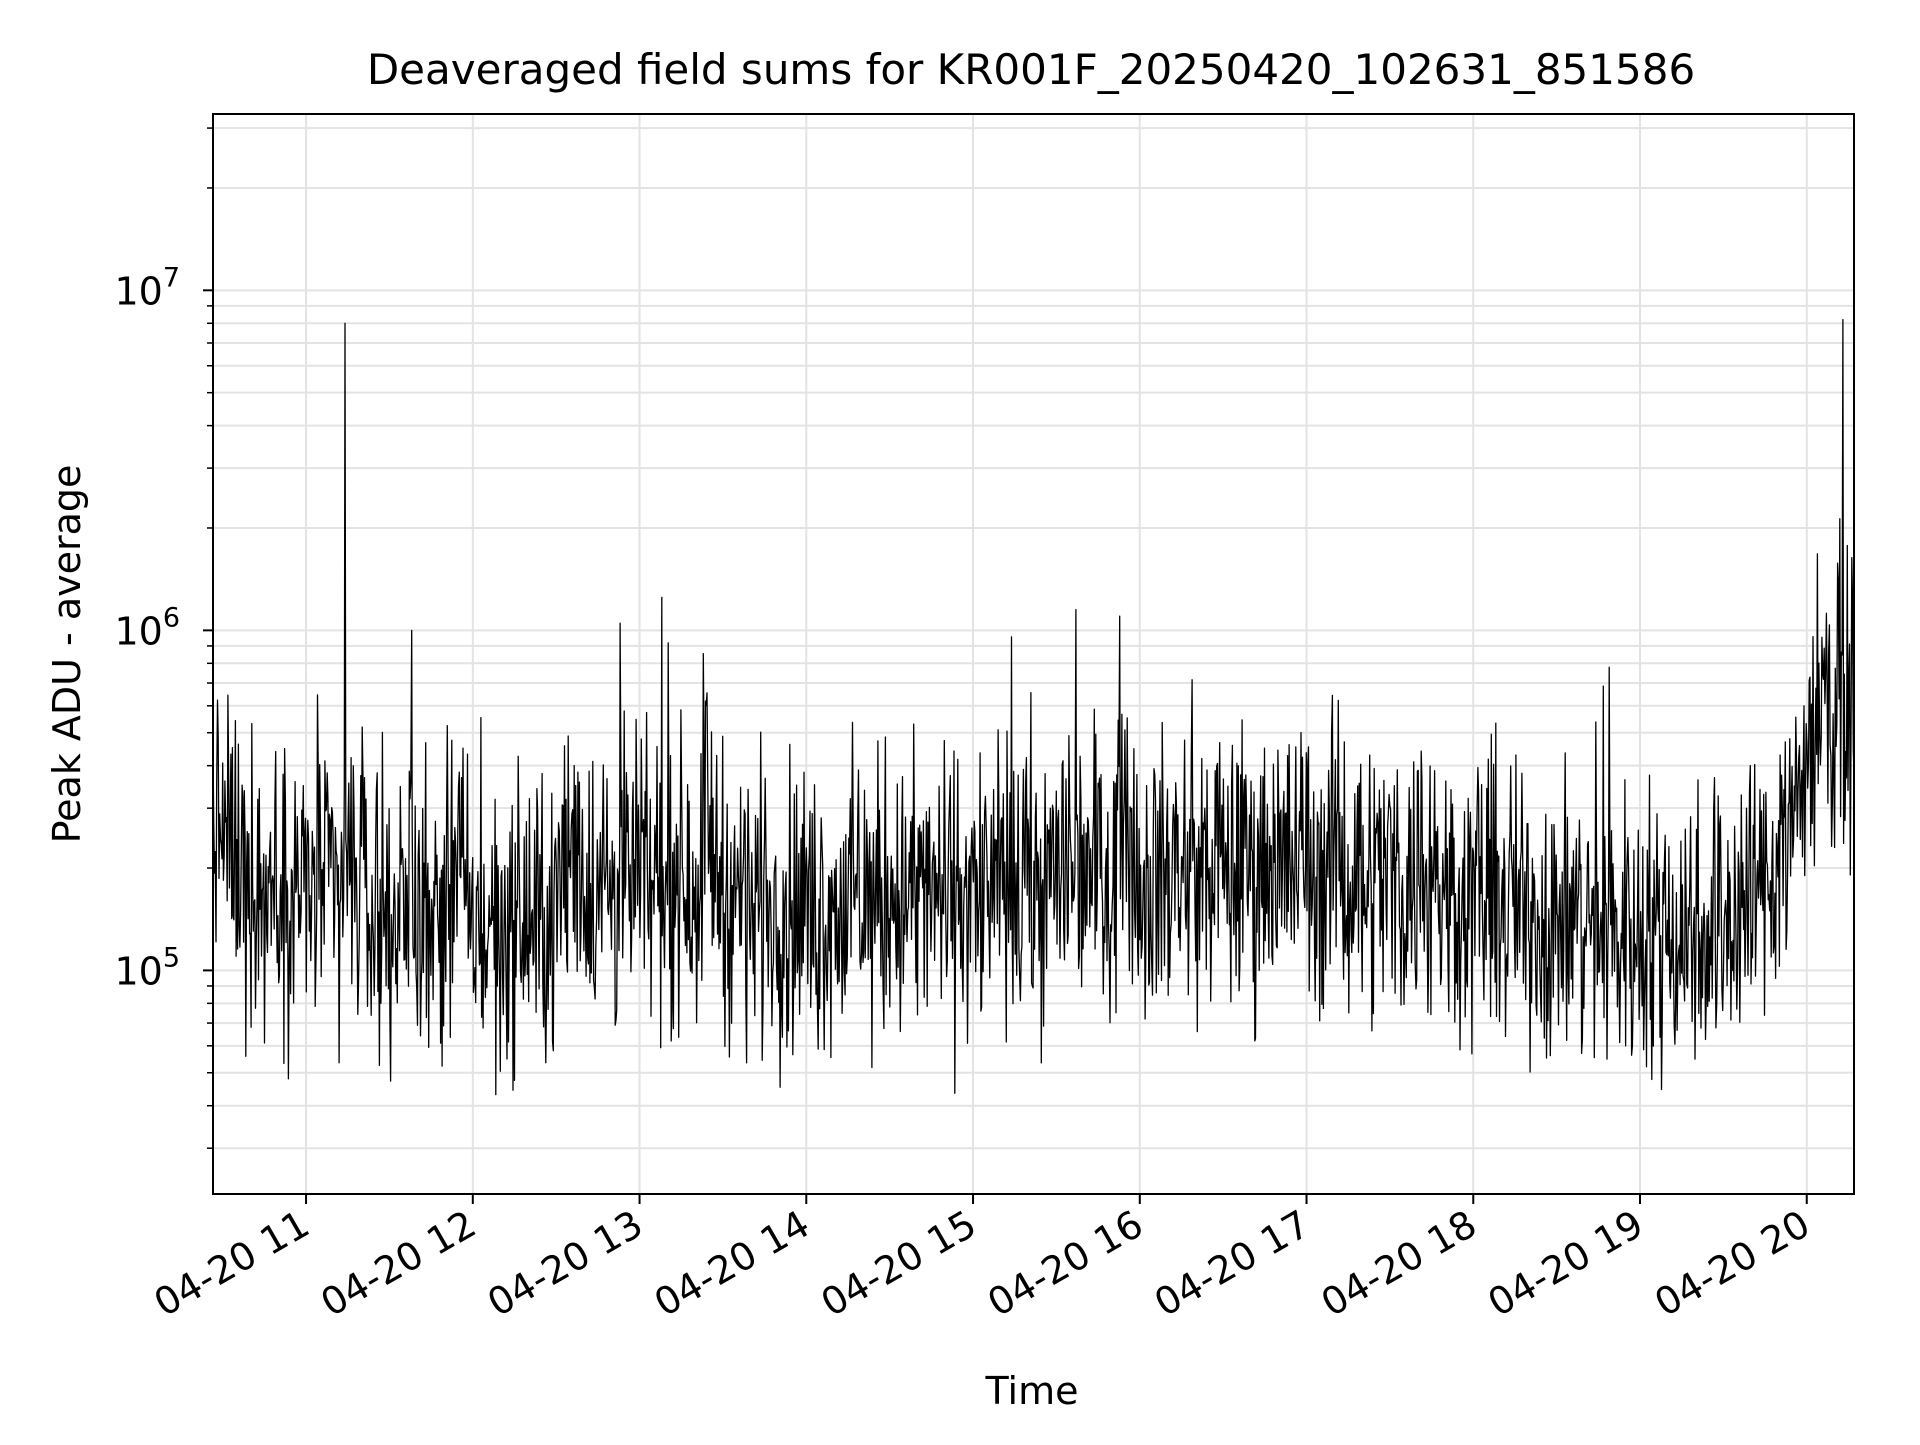 The image size is (1920, 1445). What do you see at coordinates (1065, 1264) in the screenshot?
I see `x-tick-label: 04-20 16` at bounding box center [1065, 1264].